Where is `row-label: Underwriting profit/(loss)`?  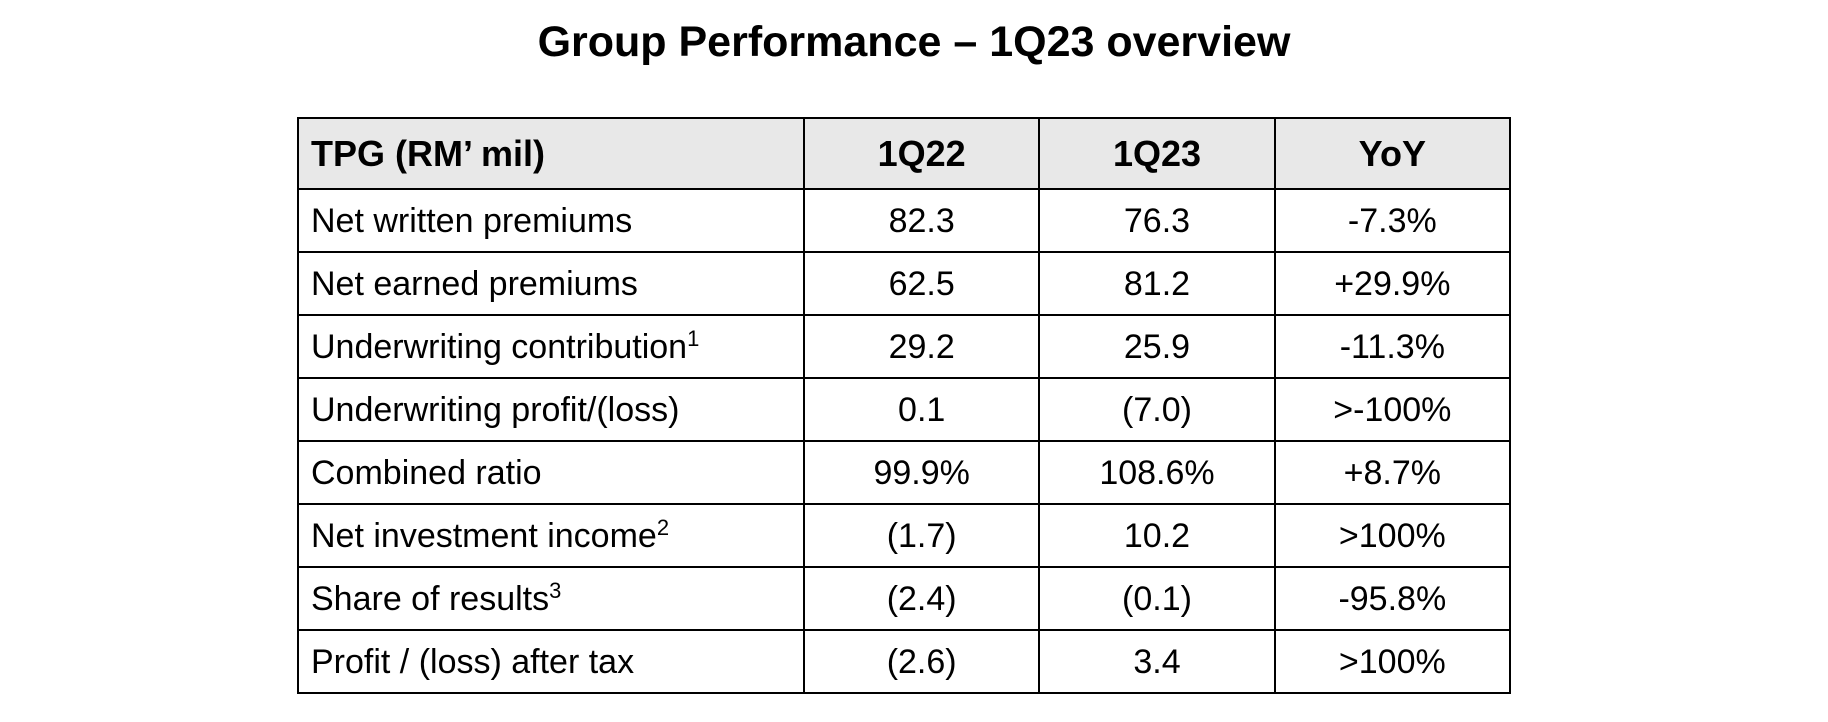
row-label: Underwriting profit/(loss) is located at coordinates (495, 409).